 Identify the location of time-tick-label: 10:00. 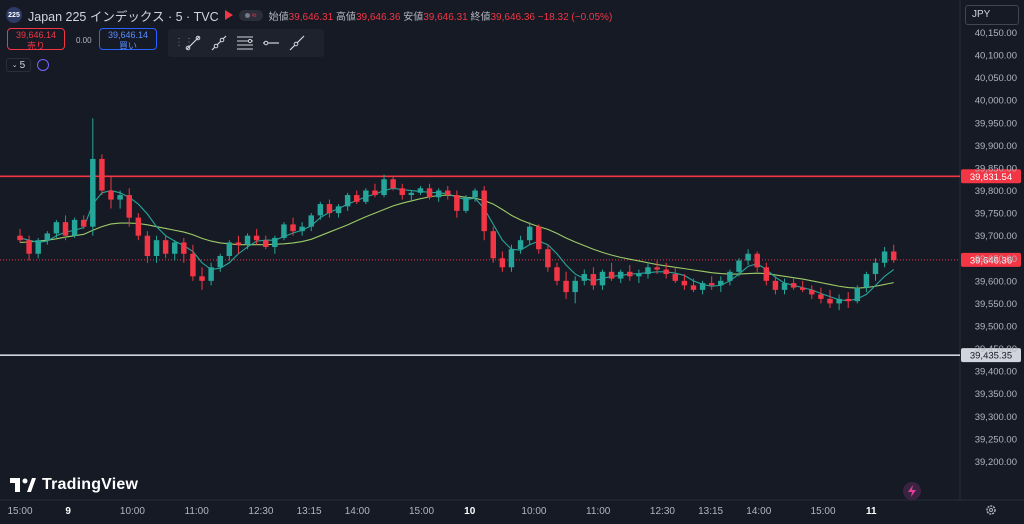
(533, 511).